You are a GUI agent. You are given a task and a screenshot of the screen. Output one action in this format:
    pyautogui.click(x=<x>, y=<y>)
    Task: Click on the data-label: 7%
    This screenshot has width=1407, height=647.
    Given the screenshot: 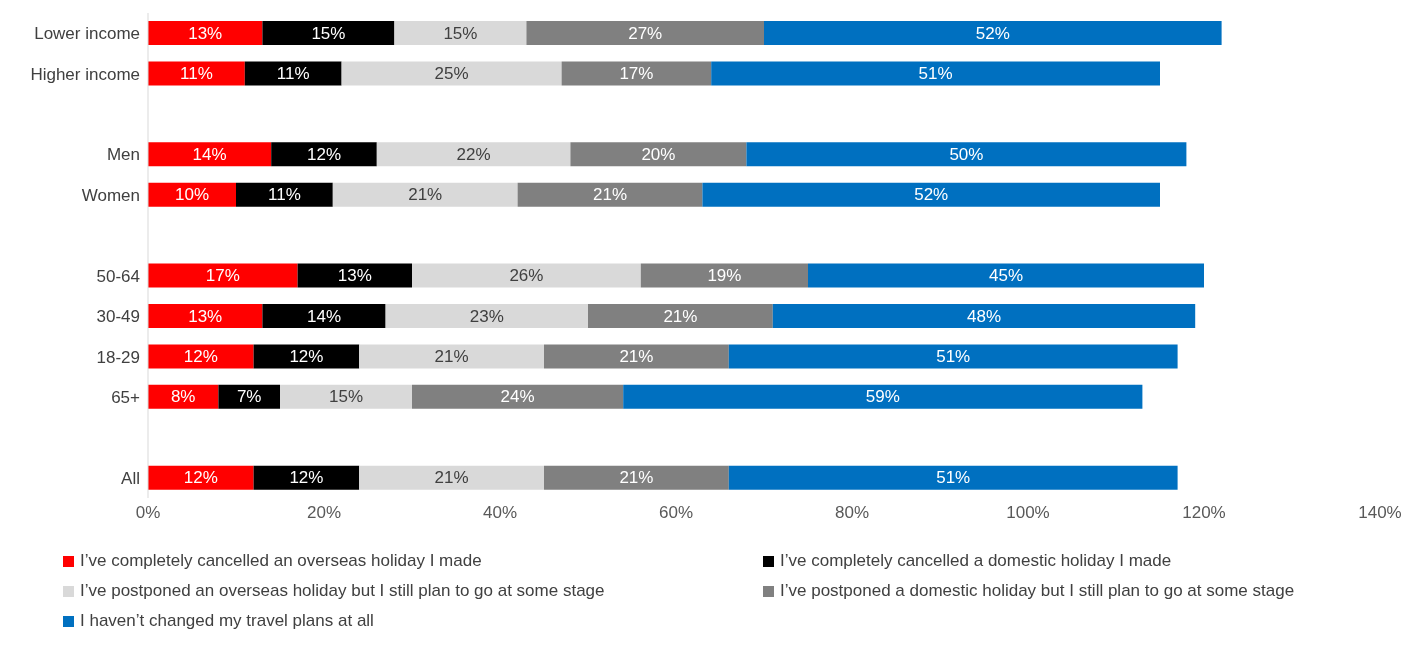 What is the action you would take?
    pyautogui.click(x=249, y=397)
    